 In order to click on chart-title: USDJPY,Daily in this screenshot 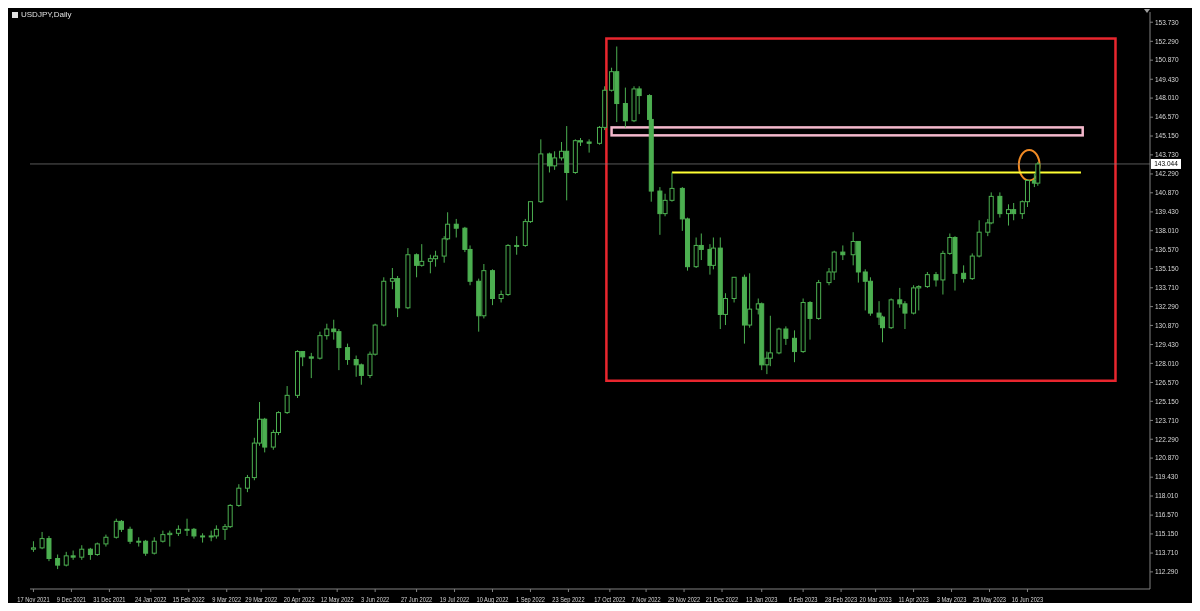, I will do `click(46, 14)`.